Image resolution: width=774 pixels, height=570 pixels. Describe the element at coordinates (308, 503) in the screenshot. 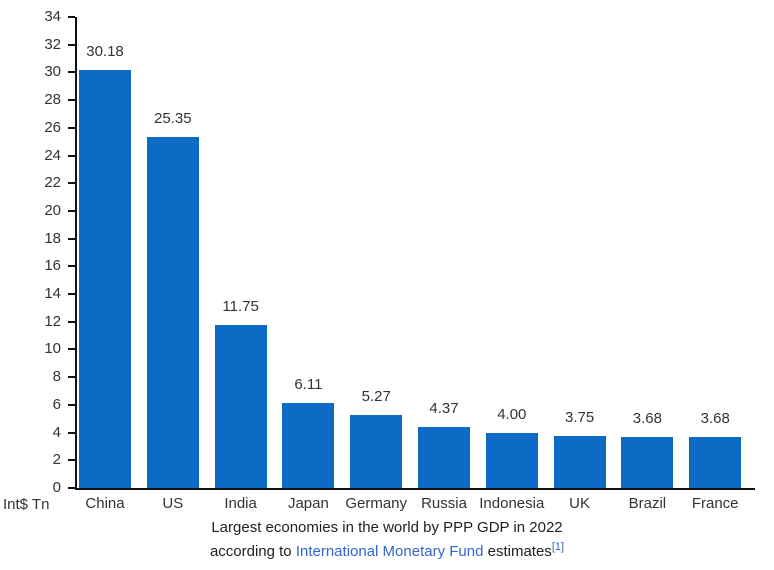

I see `x-category-label-japan: Japan` at that location.